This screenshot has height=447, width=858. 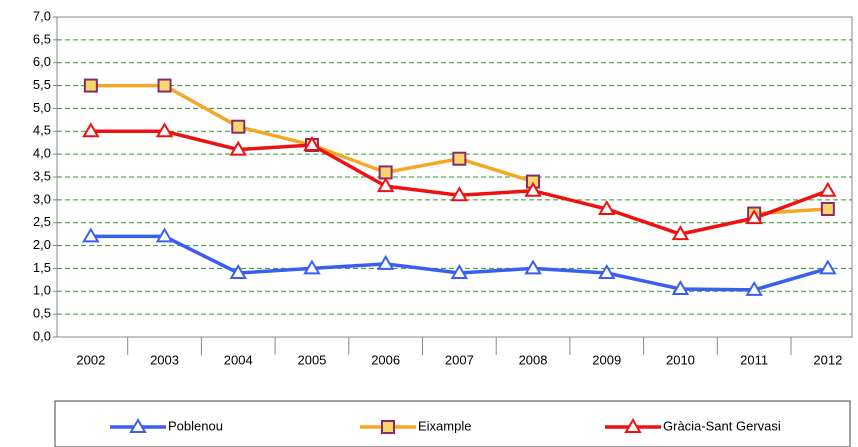 I want to click on y-tick-label: 4,5, so click(x=42, y=130).